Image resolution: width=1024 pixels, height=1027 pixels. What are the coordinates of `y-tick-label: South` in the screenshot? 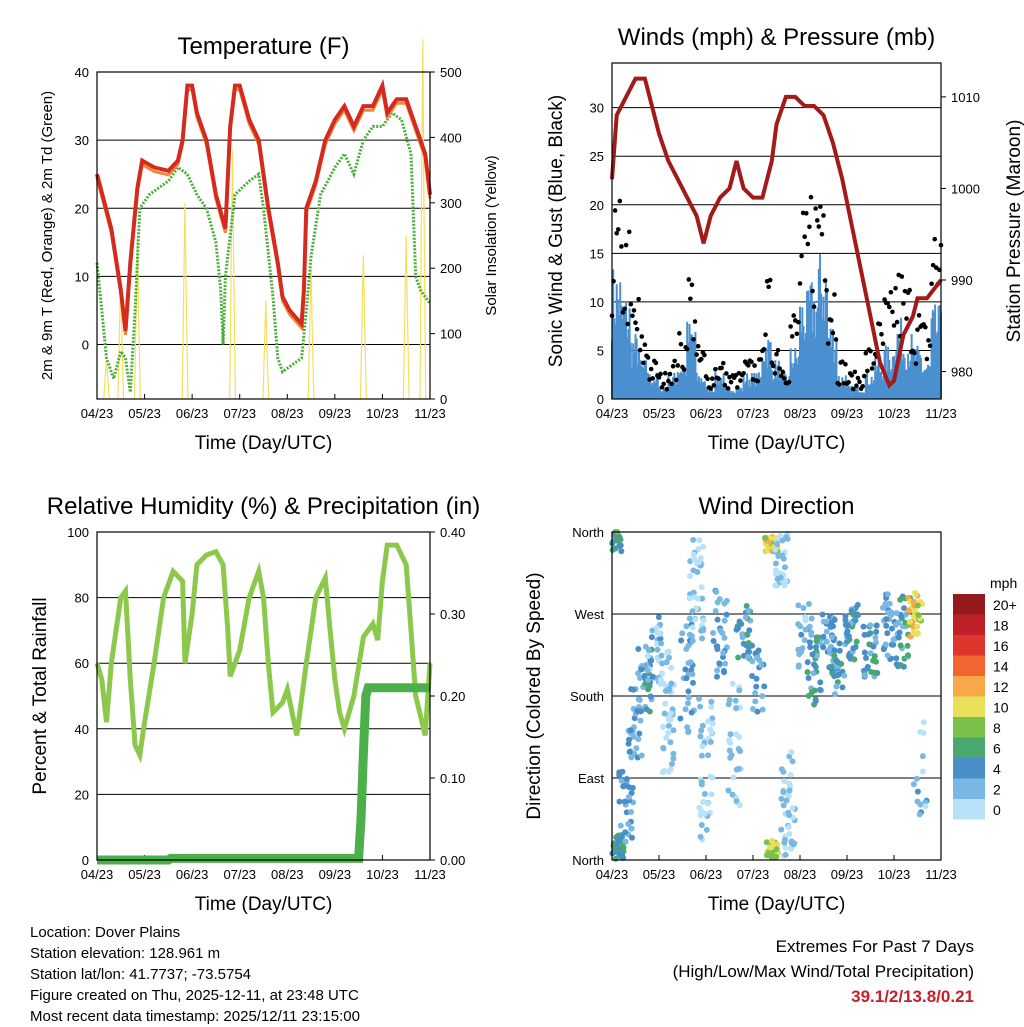 It's located at (587, 696).